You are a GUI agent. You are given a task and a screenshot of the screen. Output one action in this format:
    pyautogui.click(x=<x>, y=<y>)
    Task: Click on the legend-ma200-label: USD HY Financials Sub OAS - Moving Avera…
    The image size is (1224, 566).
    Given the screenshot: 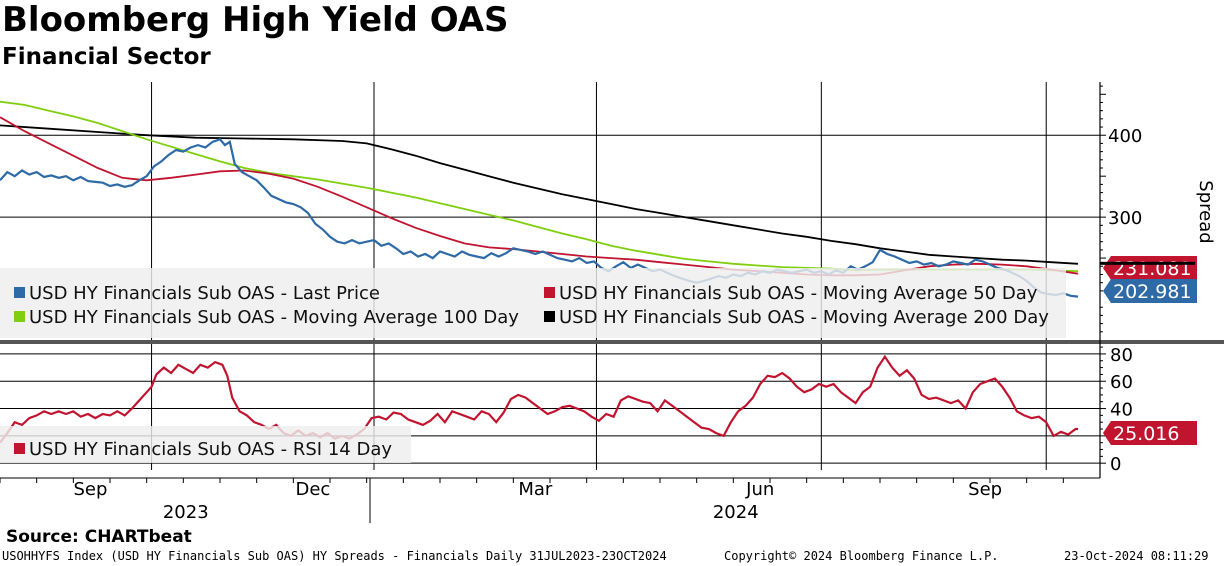 What is the action you would take?
    pyautogui.click(x=804, y=317)
    